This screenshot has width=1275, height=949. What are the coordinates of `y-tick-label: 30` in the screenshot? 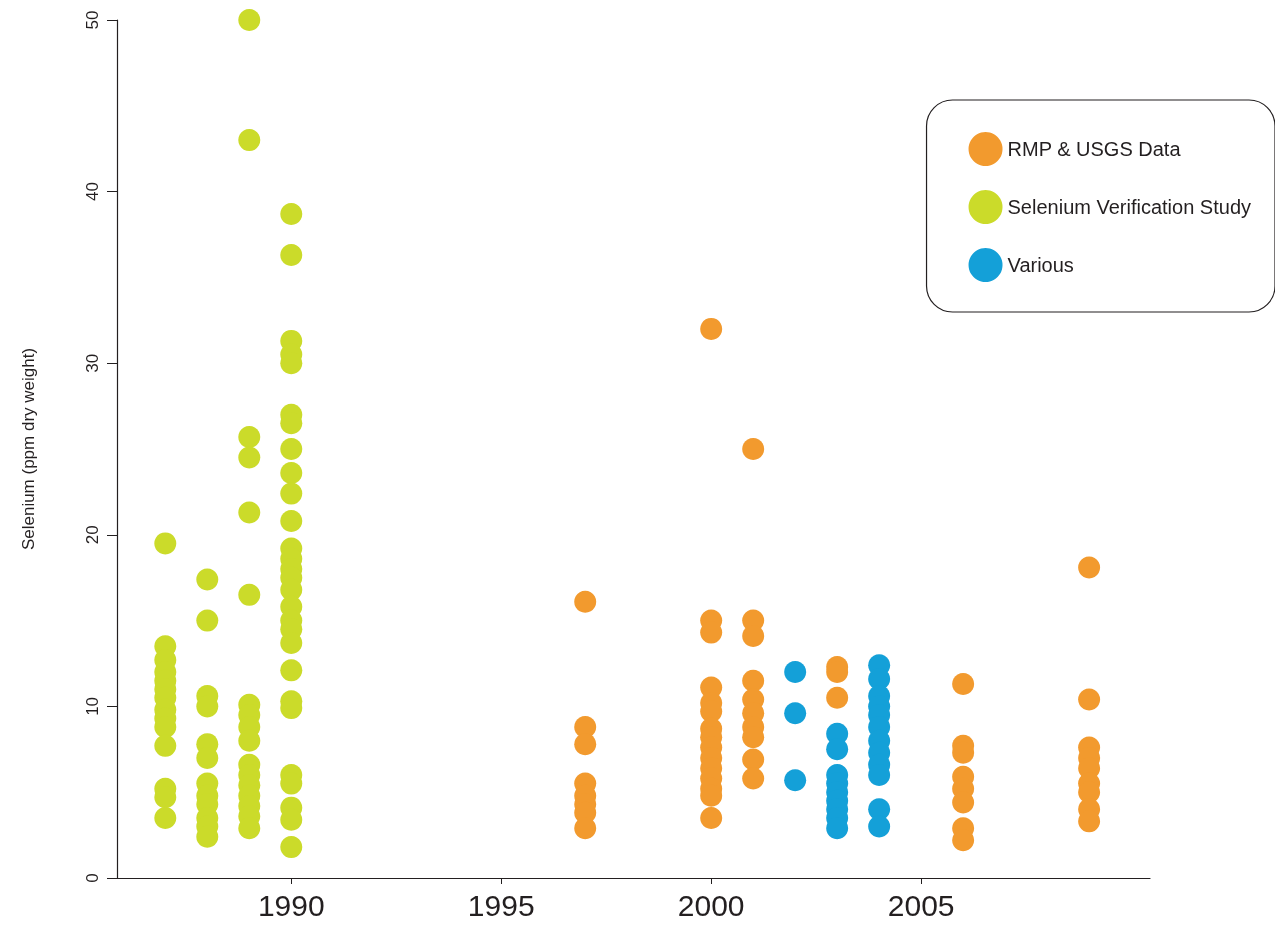 It's located at (92, 363).